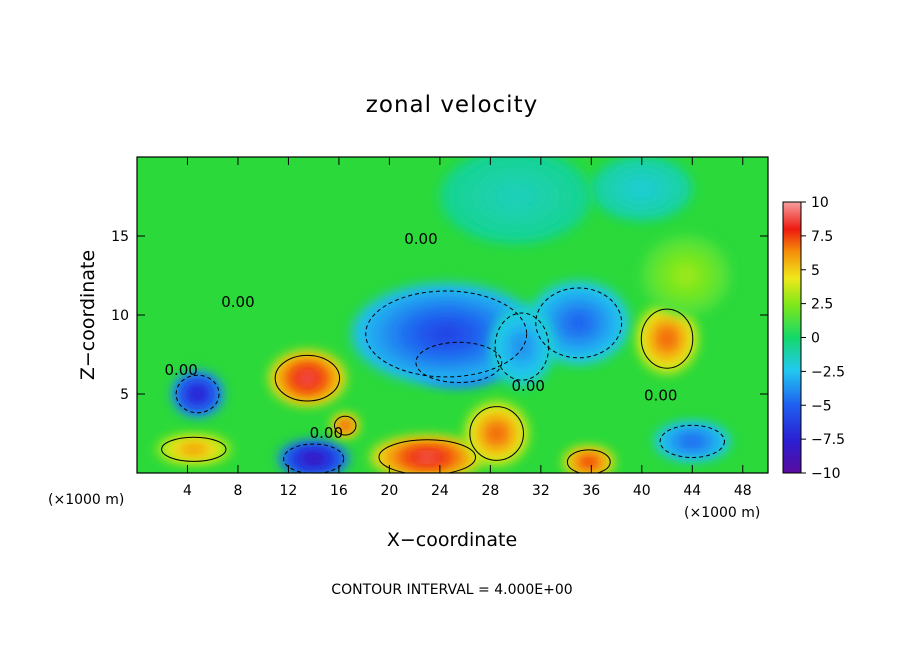  I want to click on x-unit-right: (×1000 m), so click(722, 513).